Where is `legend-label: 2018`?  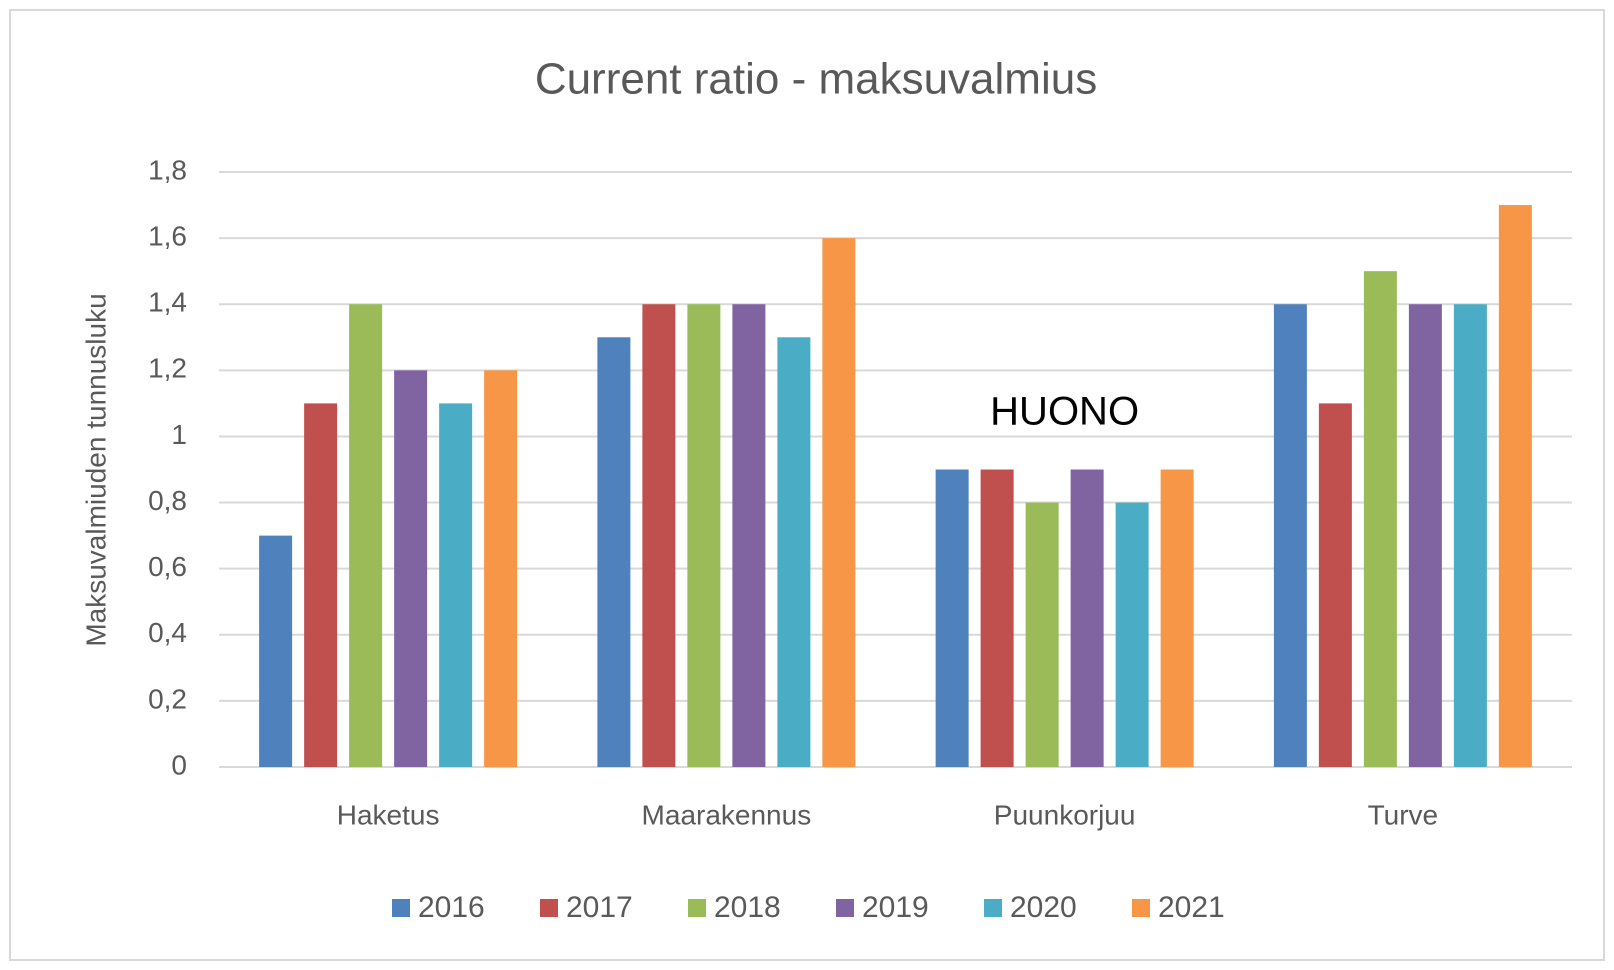
legend-label: 2018 is located at coordinates (747, 907).